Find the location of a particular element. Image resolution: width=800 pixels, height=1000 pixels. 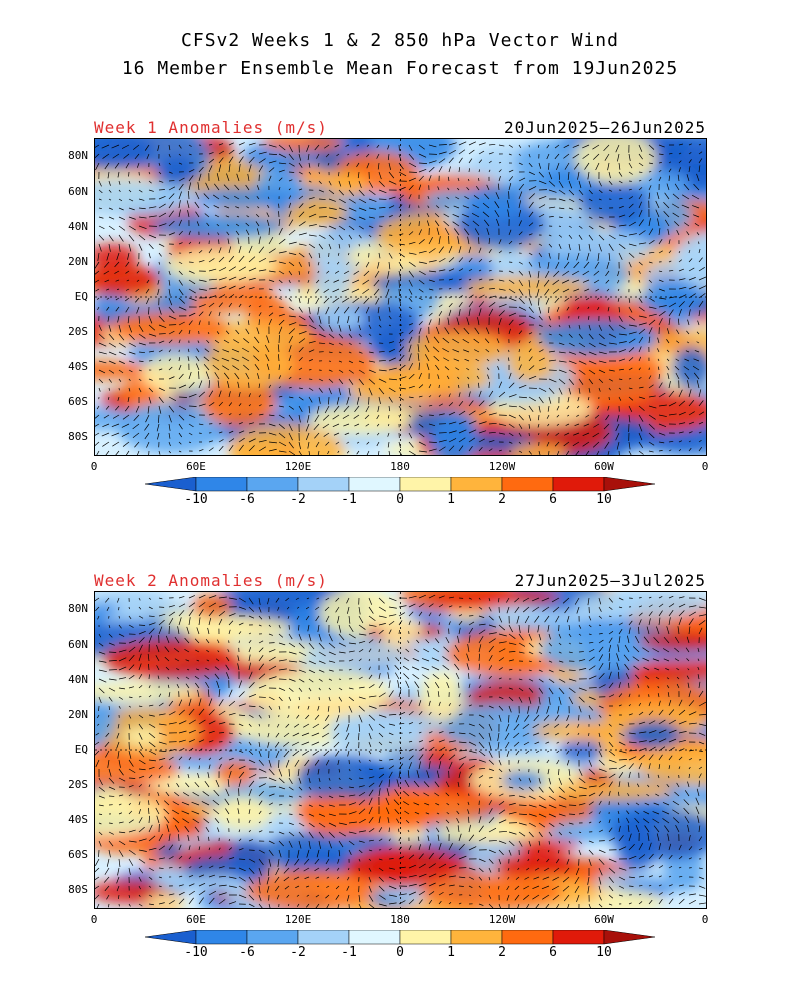

week1-dates: 20Jun2025—26Jun2025 is located at coordinates (604, 127).